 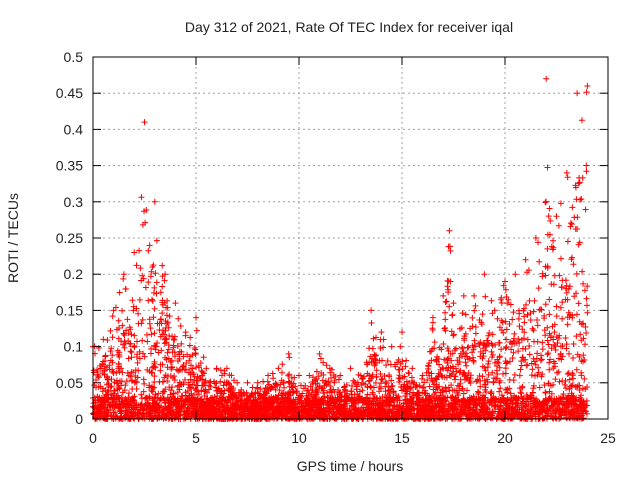 What do you see at coordinates (69, 383) in the screenshot?
I see `y-tick-label: 0.05` at bounding box center [69, 383].